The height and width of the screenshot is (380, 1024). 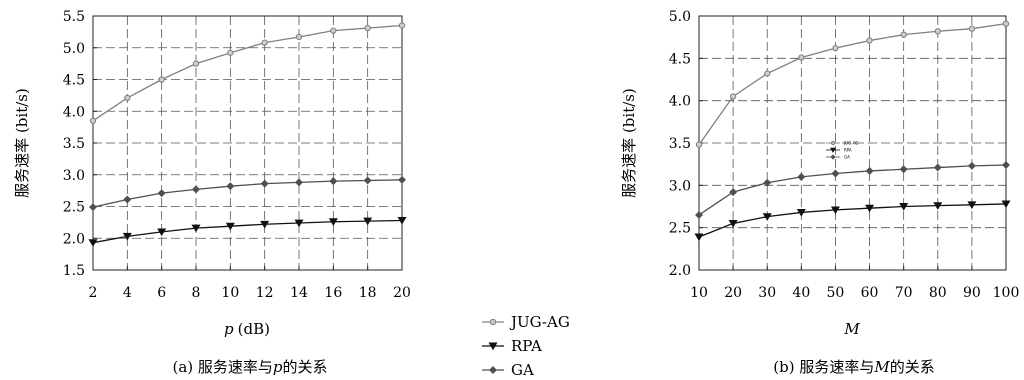 I want to click on x-axis-label: p (dB), so click(x=247, y=329).